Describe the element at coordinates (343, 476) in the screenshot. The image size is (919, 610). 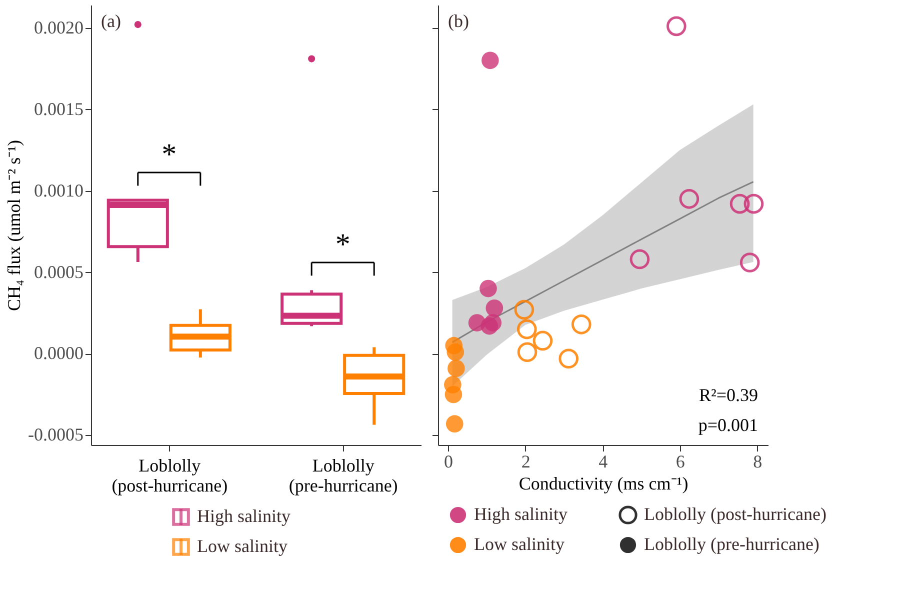
I see `x-tick-label: Loblolly (pre-hurricane)` at that location.